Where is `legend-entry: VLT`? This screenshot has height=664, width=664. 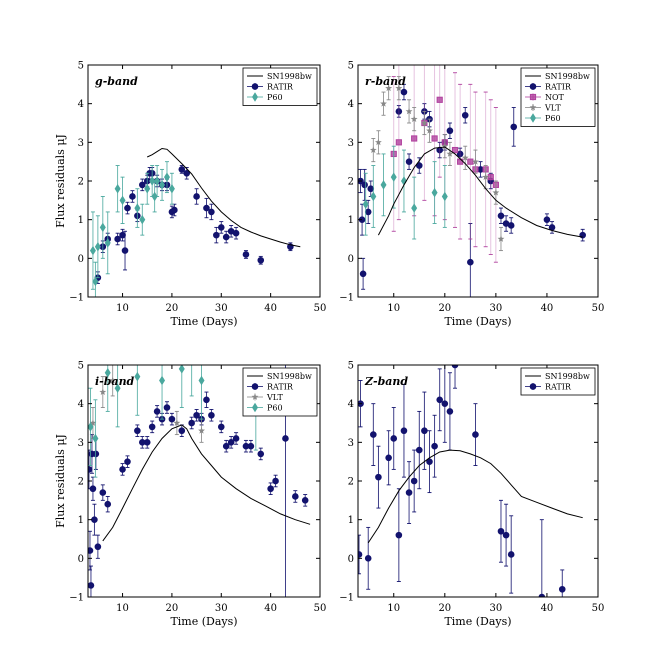
legend-entry: VLT is located at coordinates (274, 397).